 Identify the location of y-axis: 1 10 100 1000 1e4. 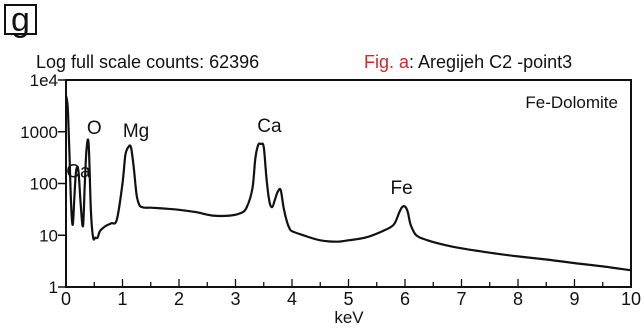
(43, 184).